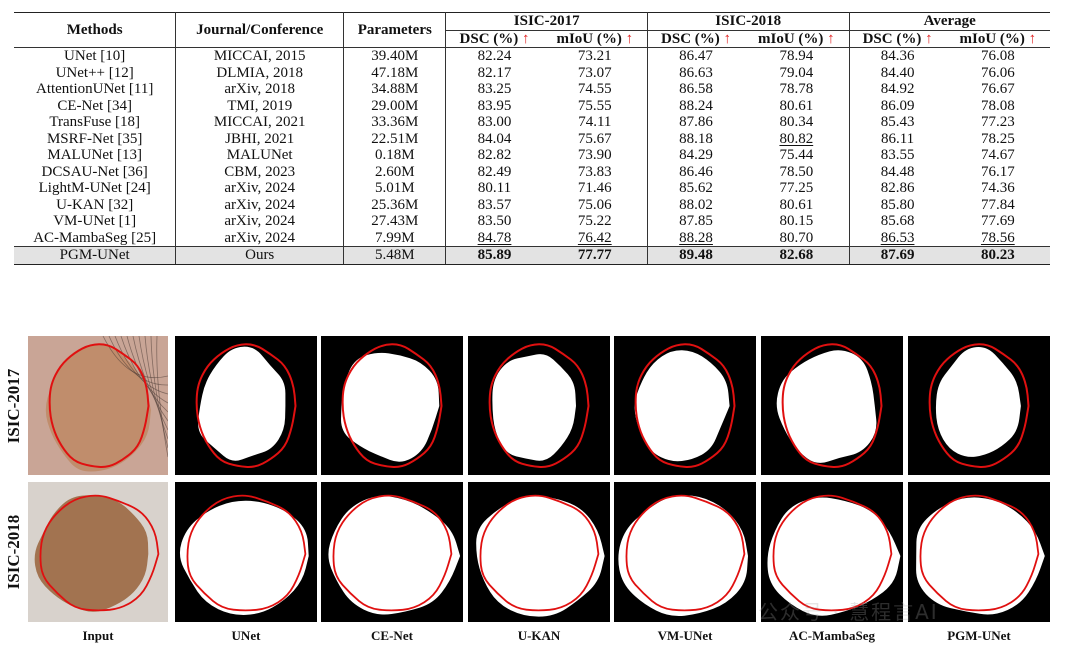 The height and width of the screenshot is (661, 1080). I want to click on header-methods: Methods, so click(95, 30).